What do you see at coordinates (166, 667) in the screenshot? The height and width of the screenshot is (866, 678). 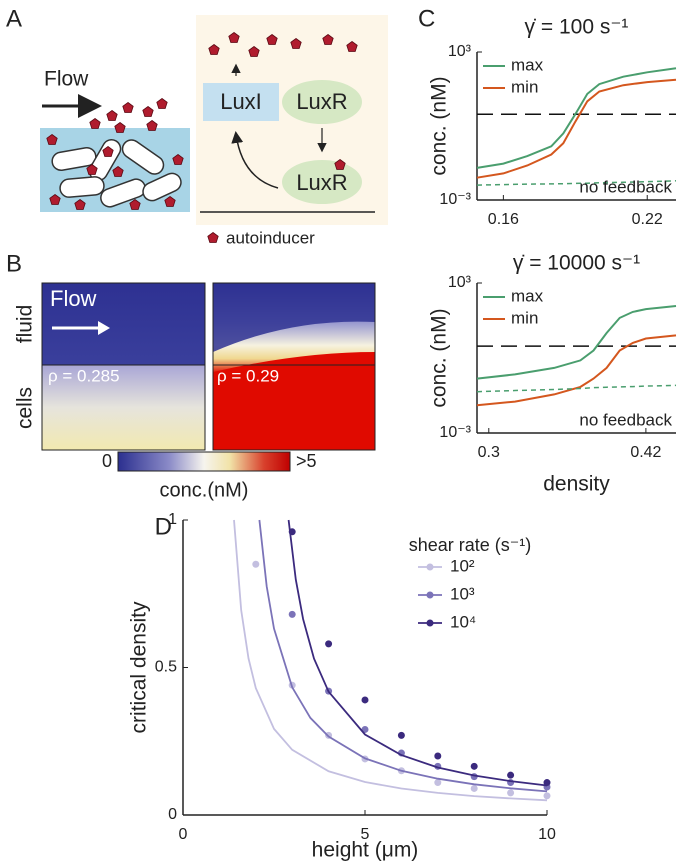 I see `y-tick-label: 0.5` at bounding box center [166, 667].